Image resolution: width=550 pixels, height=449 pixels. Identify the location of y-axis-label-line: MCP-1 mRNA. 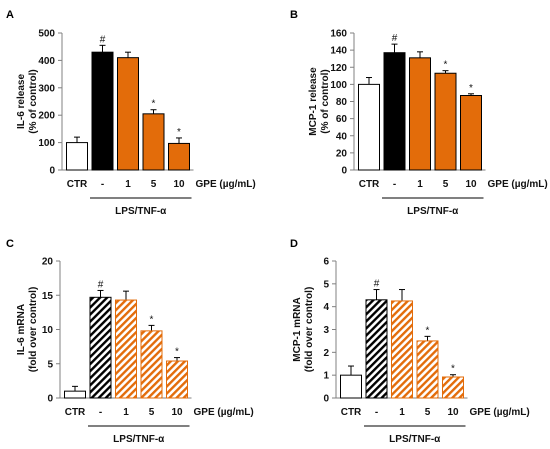
(297, 329).